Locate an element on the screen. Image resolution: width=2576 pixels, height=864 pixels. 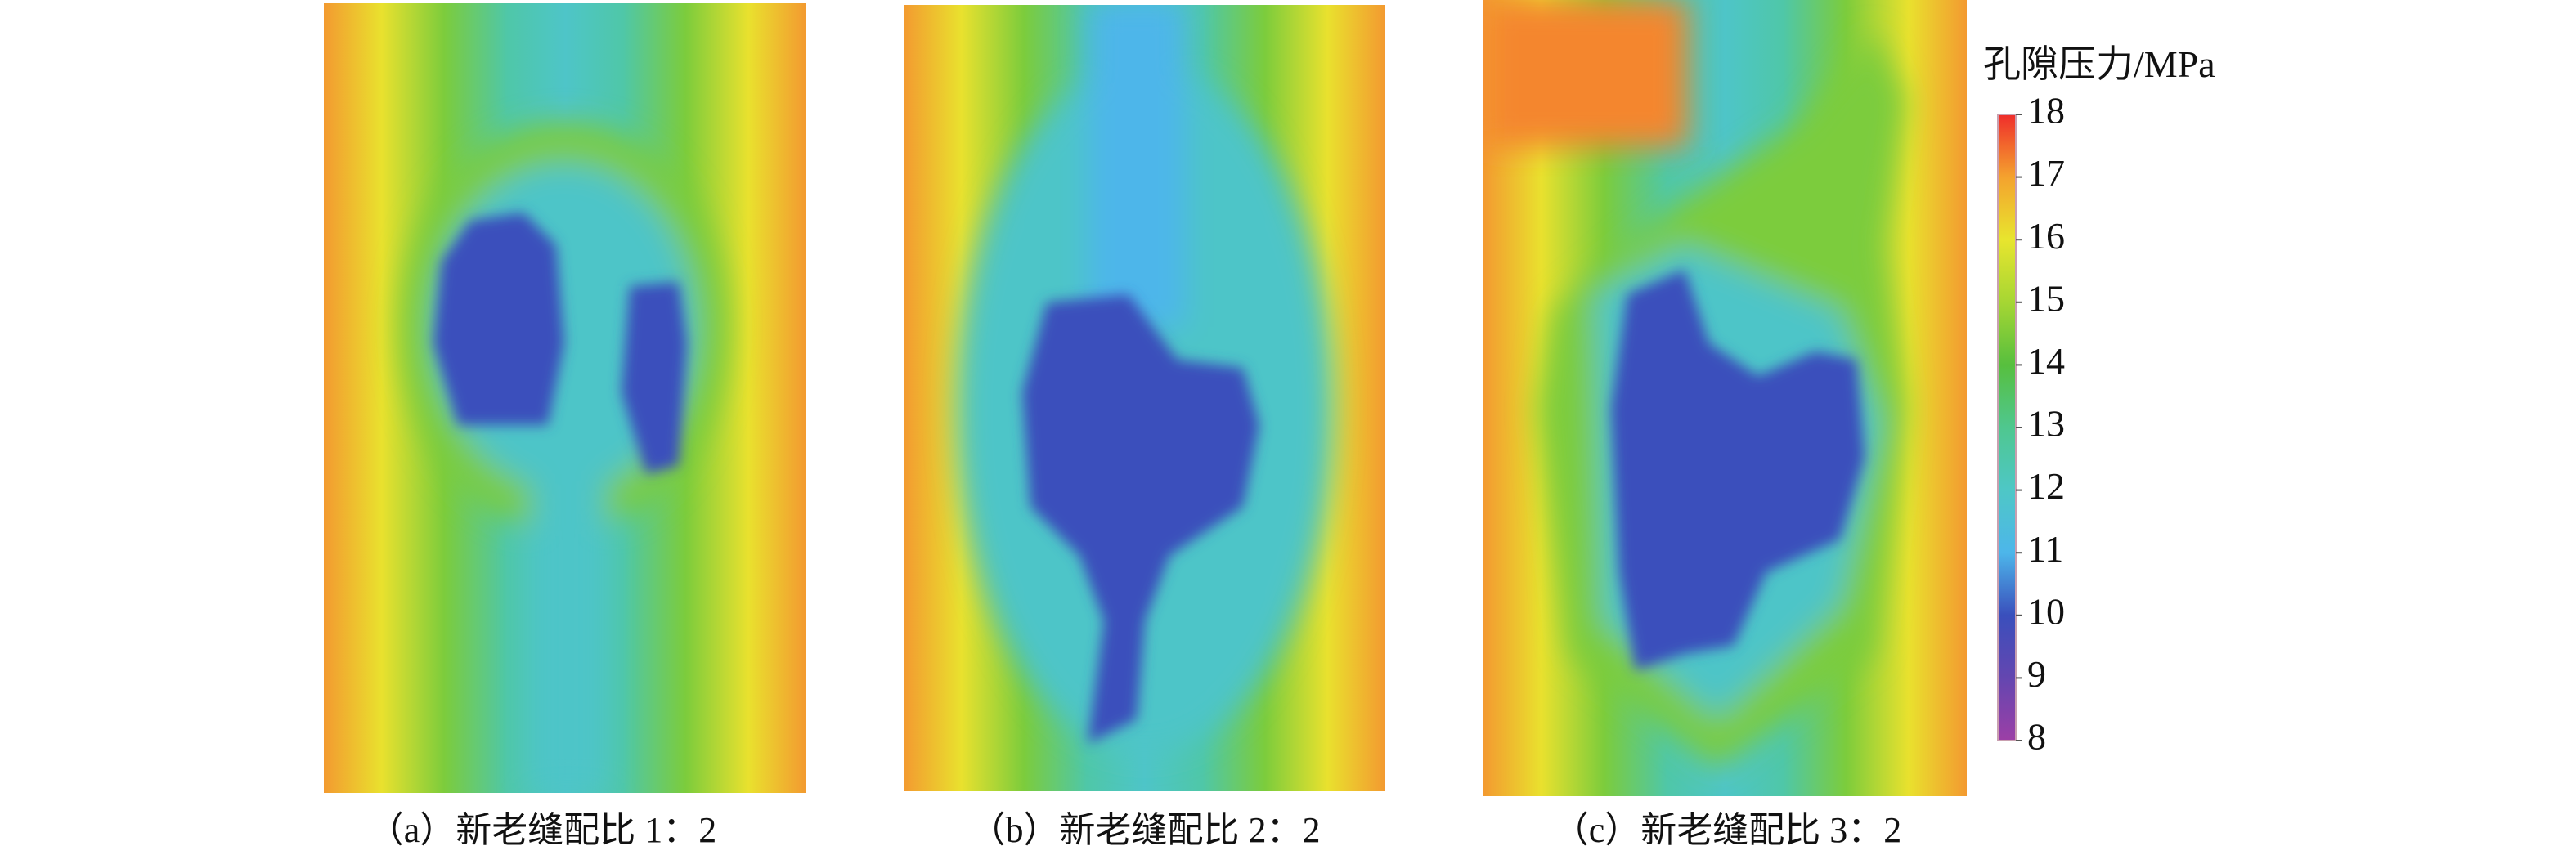
colorbar-label: 孔隙压力/MPa is located at coordinates (2099, 64).